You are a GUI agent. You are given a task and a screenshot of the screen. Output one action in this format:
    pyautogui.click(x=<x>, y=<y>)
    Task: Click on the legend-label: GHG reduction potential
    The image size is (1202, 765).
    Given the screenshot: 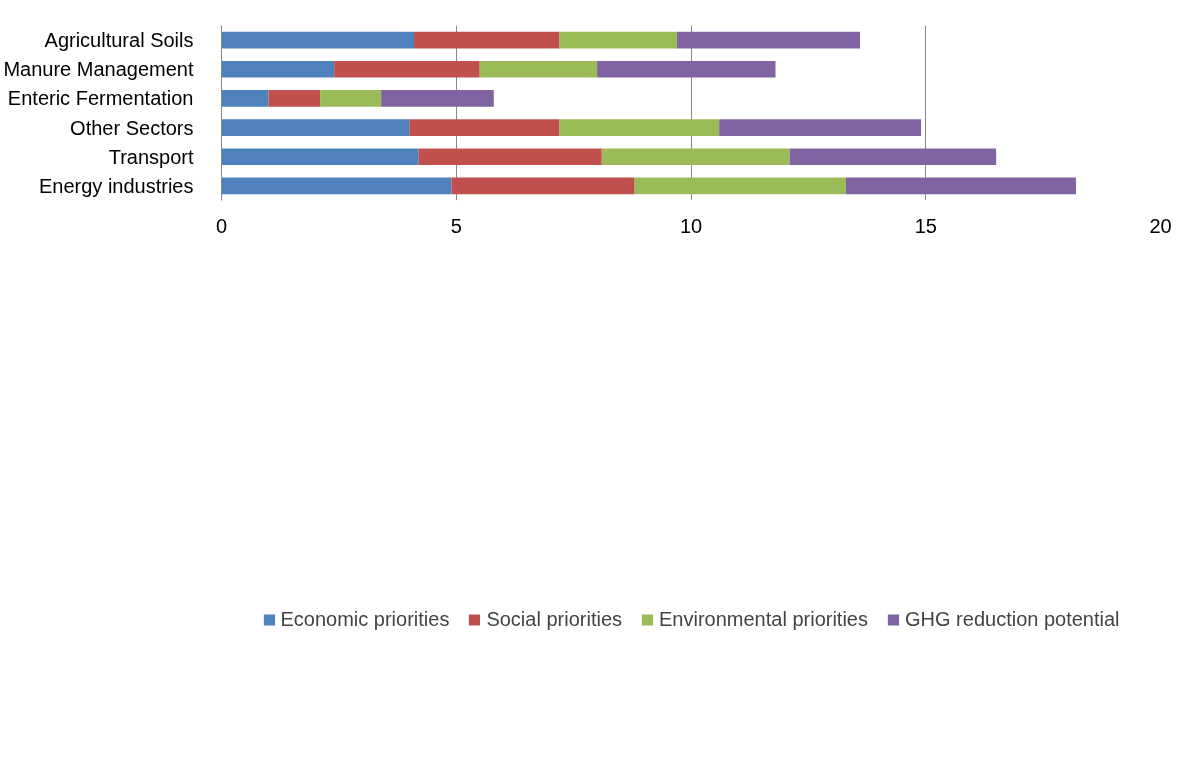 What is the action you would take?
    pyautogui.click(x=1012, y=619)
    